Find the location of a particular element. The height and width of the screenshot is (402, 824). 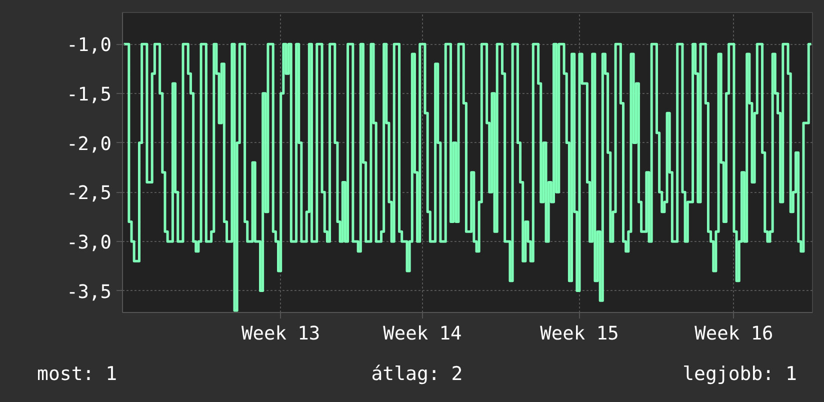

y-tick-label: -1,0 is located at coordinates (89, 45).